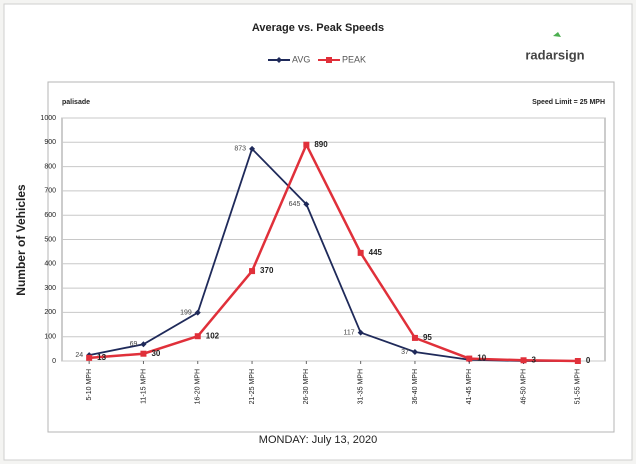 The height and width of the screenshot is (464, 636). I want to click on brand: radarsign, so click(554, 54).